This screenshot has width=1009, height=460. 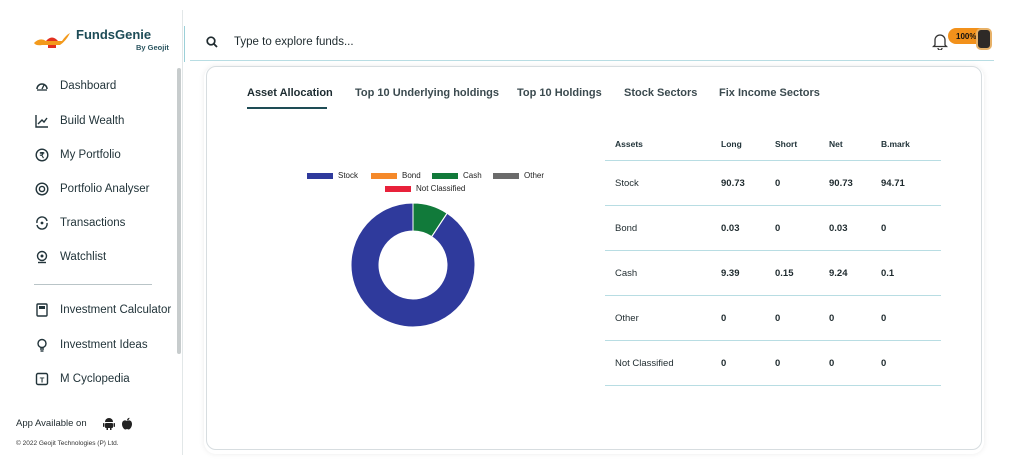 I want to click on sidebar-item-label: Watchlist, so click(x=83, y=257).